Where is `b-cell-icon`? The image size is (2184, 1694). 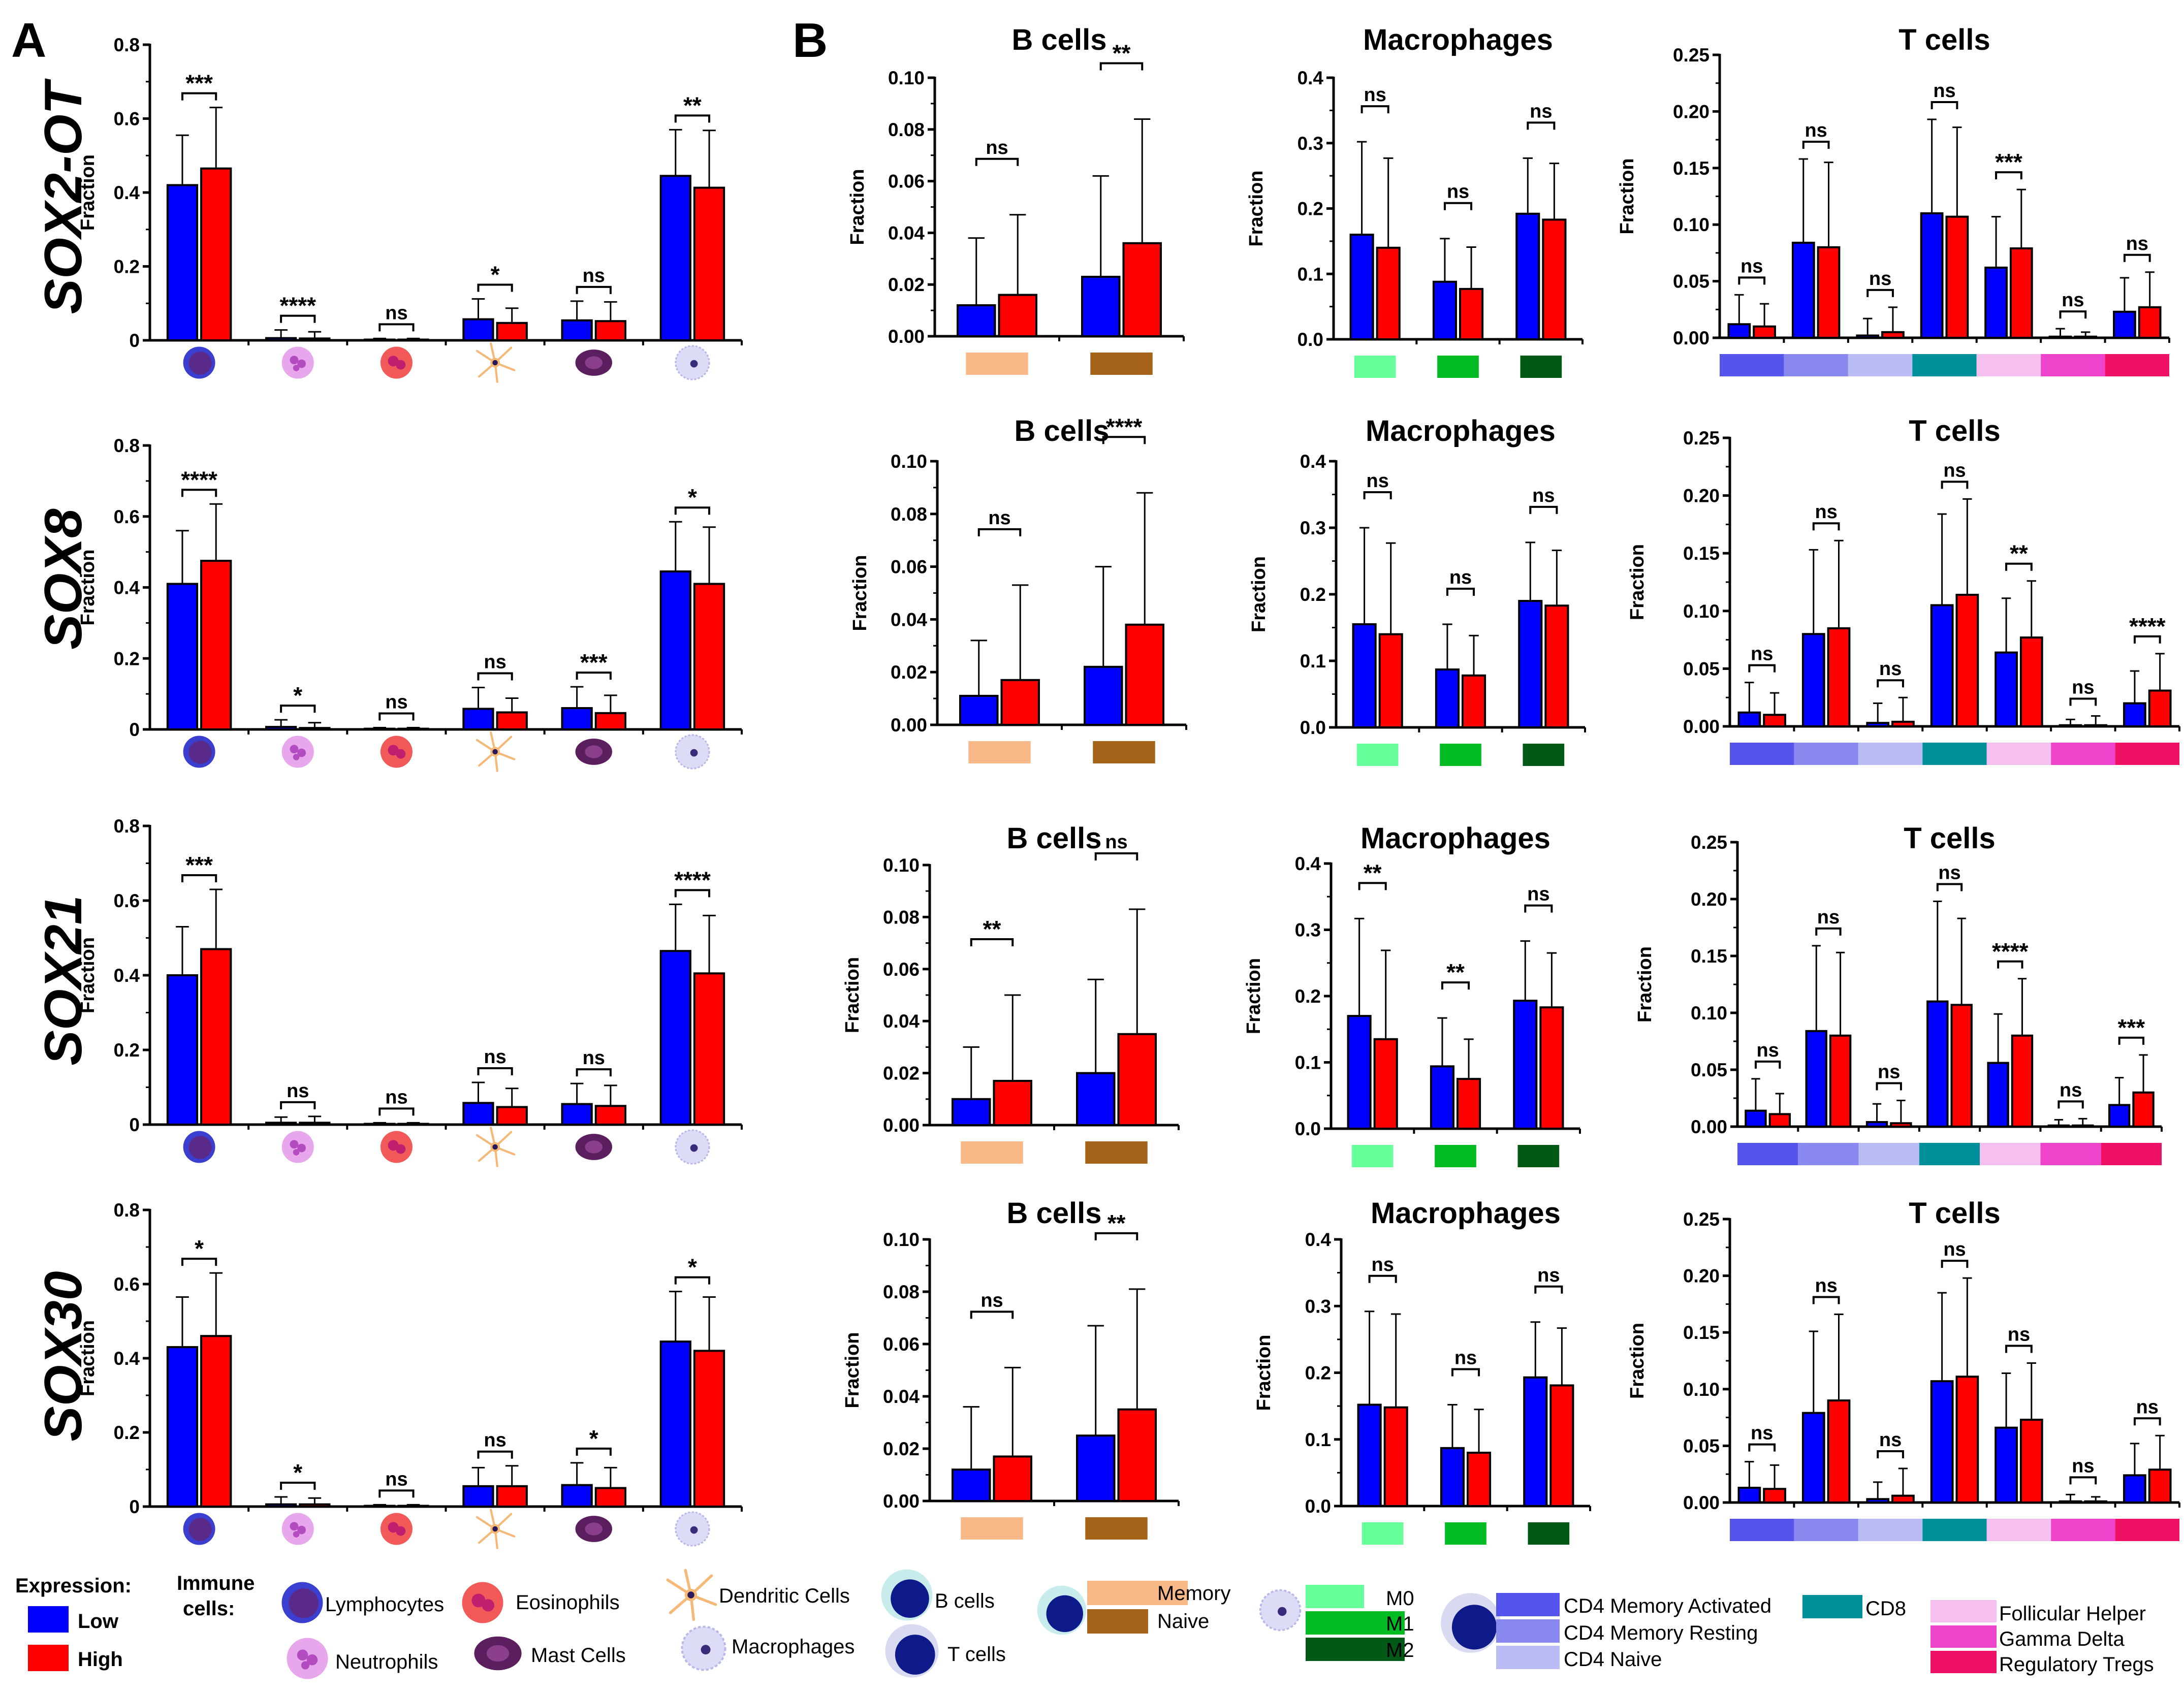 b-cell-icon is located at coordinates (1062, 1610).